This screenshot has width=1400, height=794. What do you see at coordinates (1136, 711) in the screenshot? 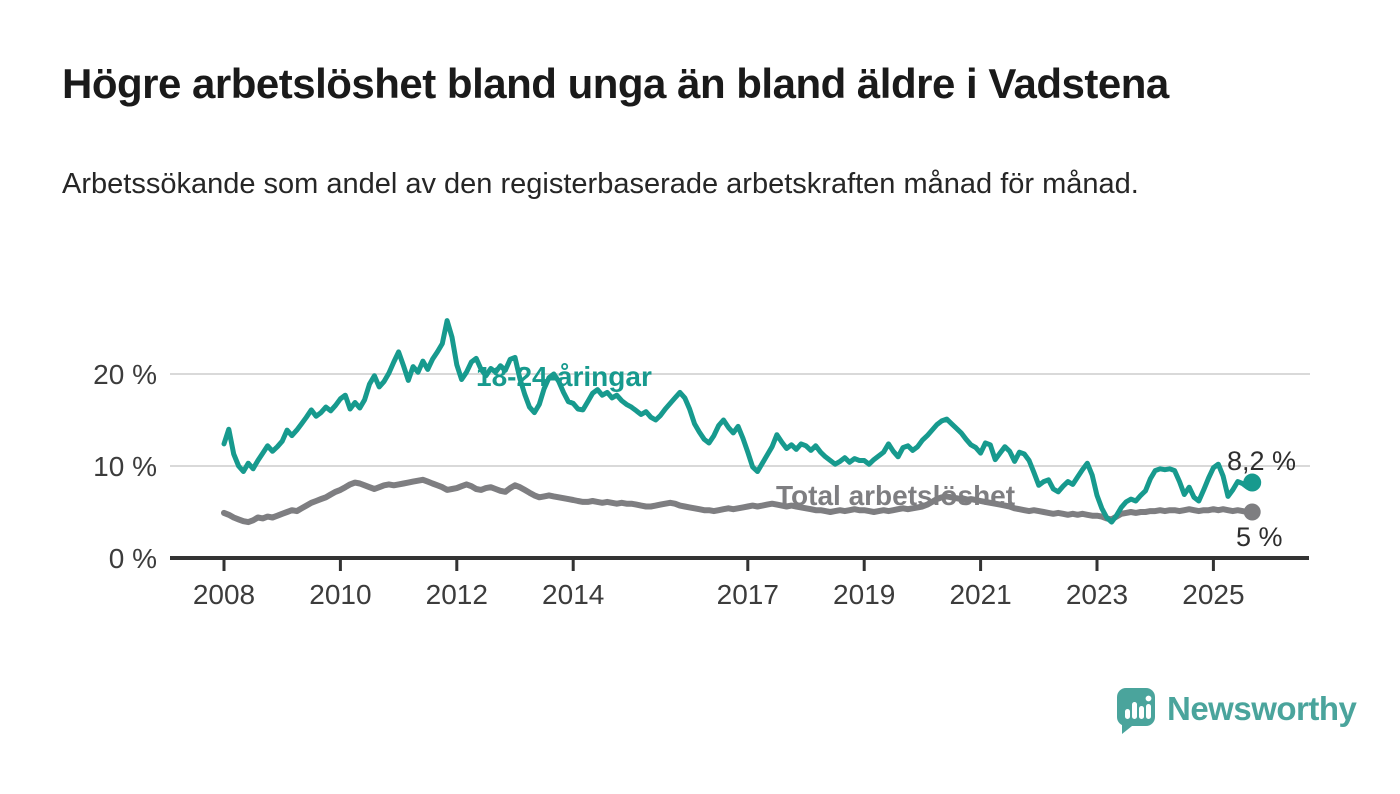
I see `speech-bubble-bar-chart-icon` at bounding box center [1136, 711].